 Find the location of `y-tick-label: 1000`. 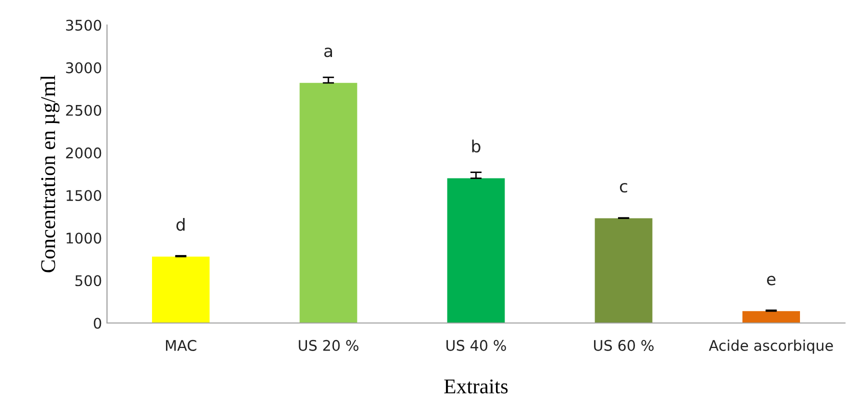

y-tick-label: 1000 is located at coordinates (84, 238).